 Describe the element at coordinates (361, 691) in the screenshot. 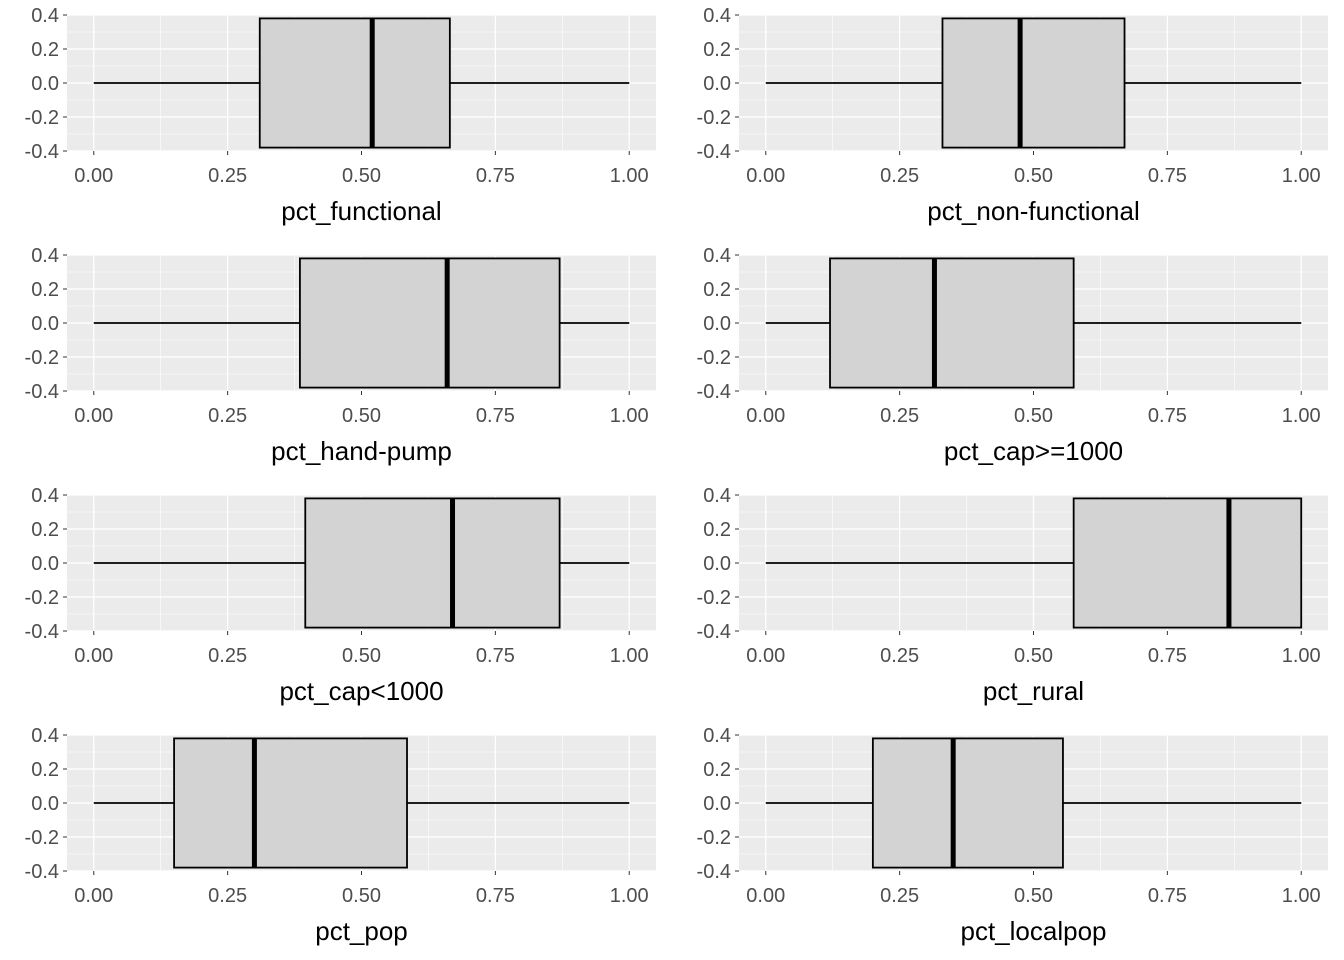

I see `x-axis-title: pct_cap<1000` at that location.